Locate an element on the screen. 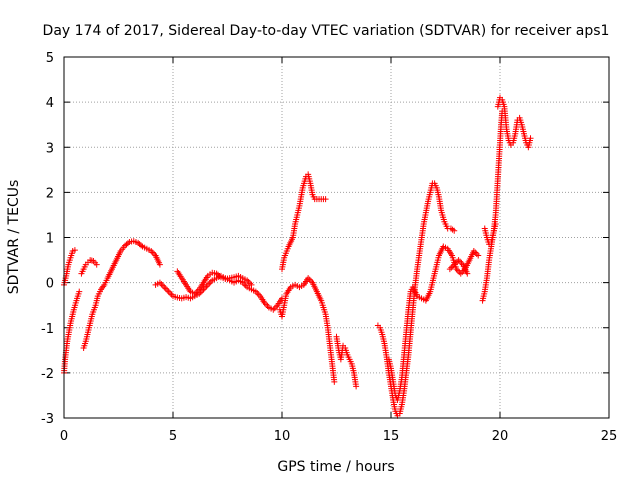 Image resolution: width=640 pixels, height=480 pixels. x-tick-label: 10 is located at coordinates (282, 436).